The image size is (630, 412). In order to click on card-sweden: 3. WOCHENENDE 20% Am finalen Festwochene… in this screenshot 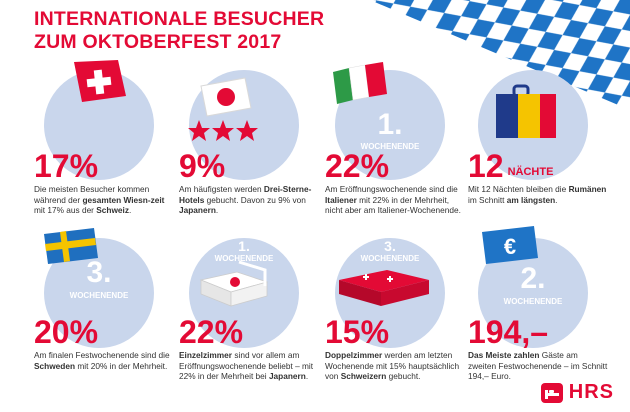, I will do `click(104, 313)`.